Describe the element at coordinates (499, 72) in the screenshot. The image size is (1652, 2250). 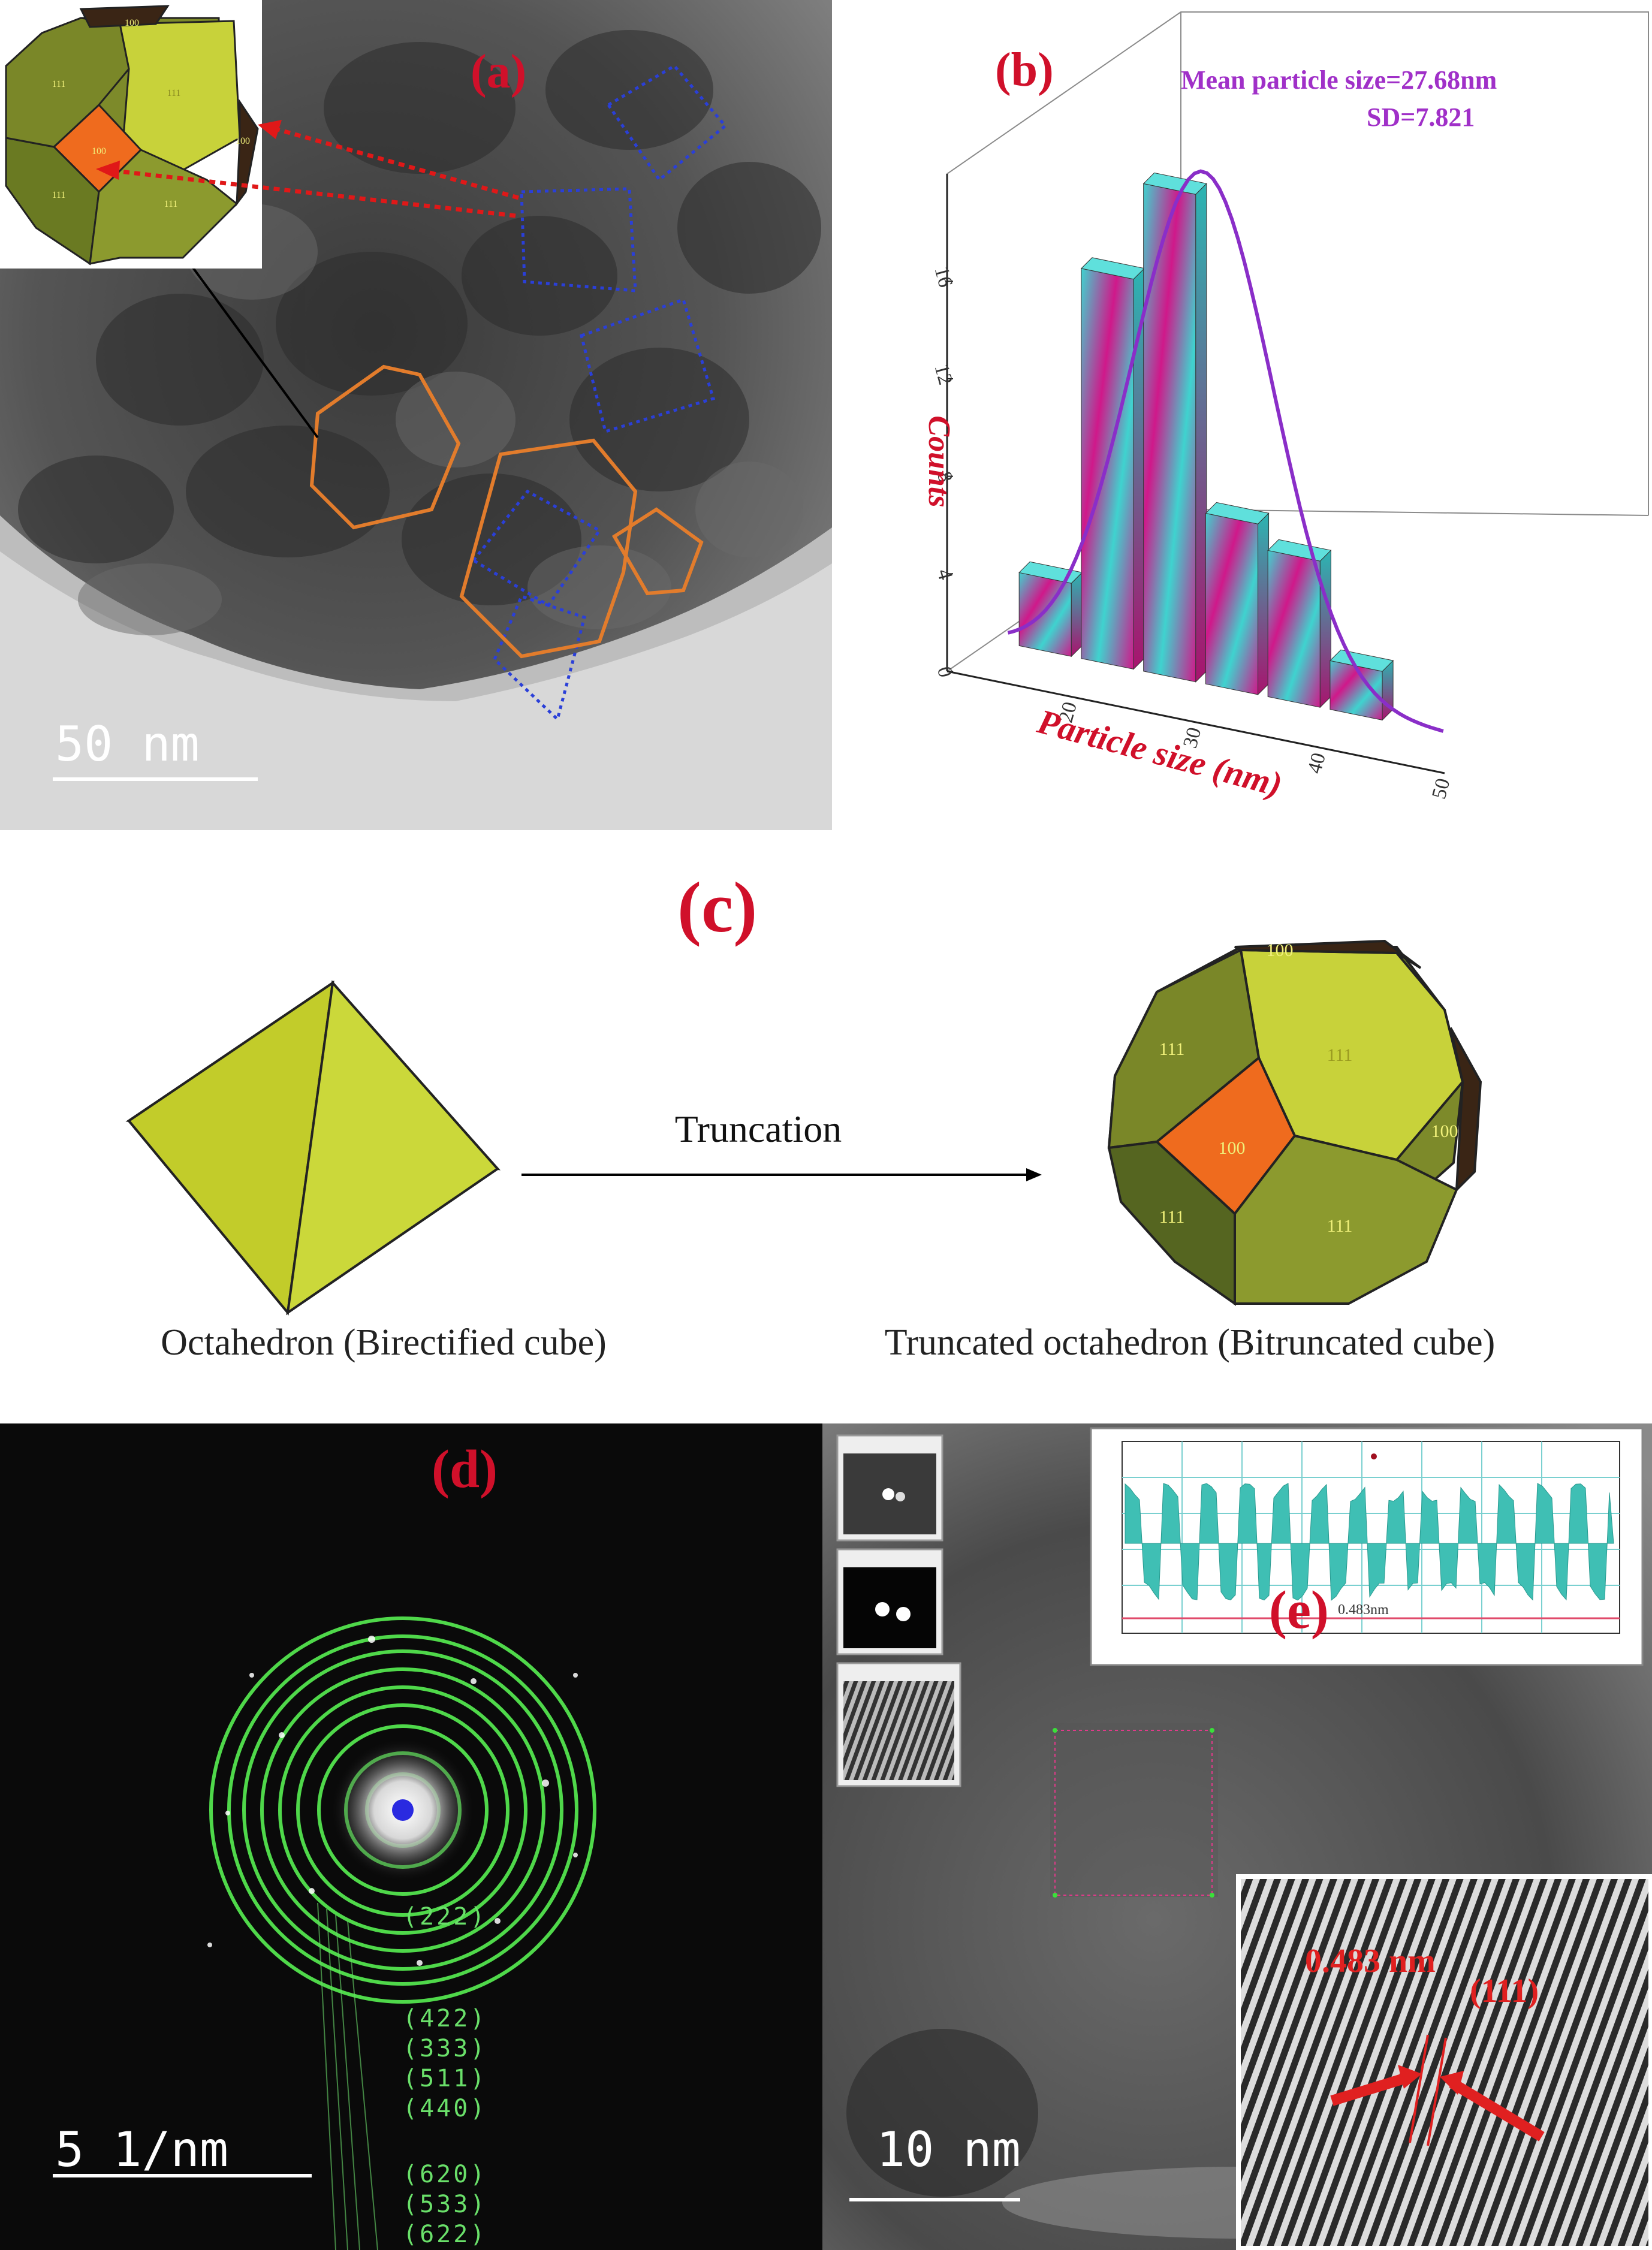
I see `panel-a-label: (a)` at that location.